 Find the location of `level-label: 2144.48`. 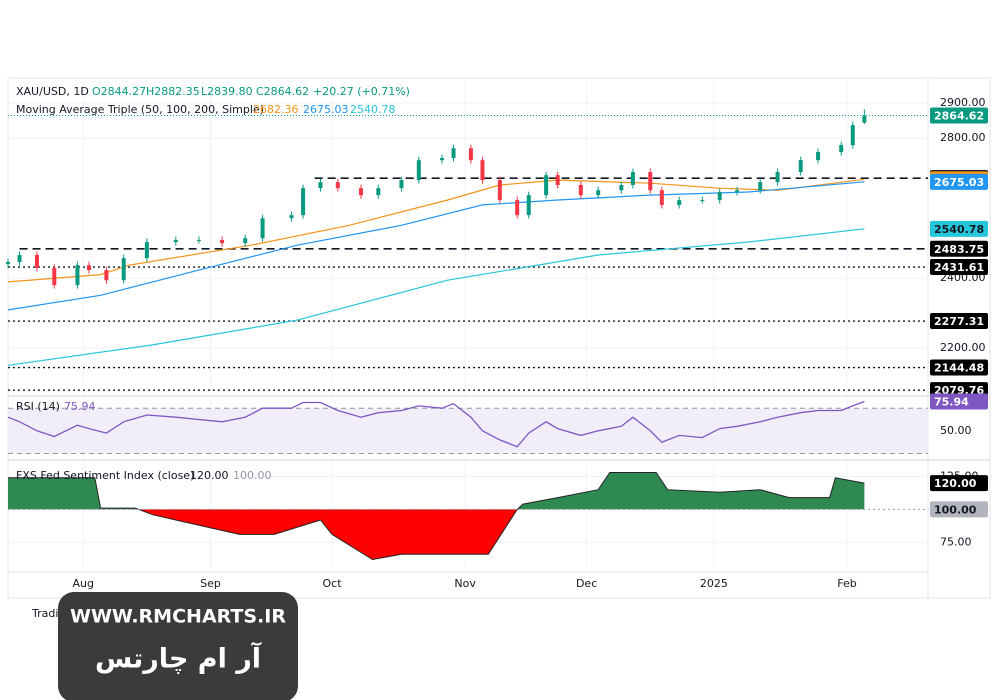

level-label: 2144.48 is located at coordinates (959, 368).